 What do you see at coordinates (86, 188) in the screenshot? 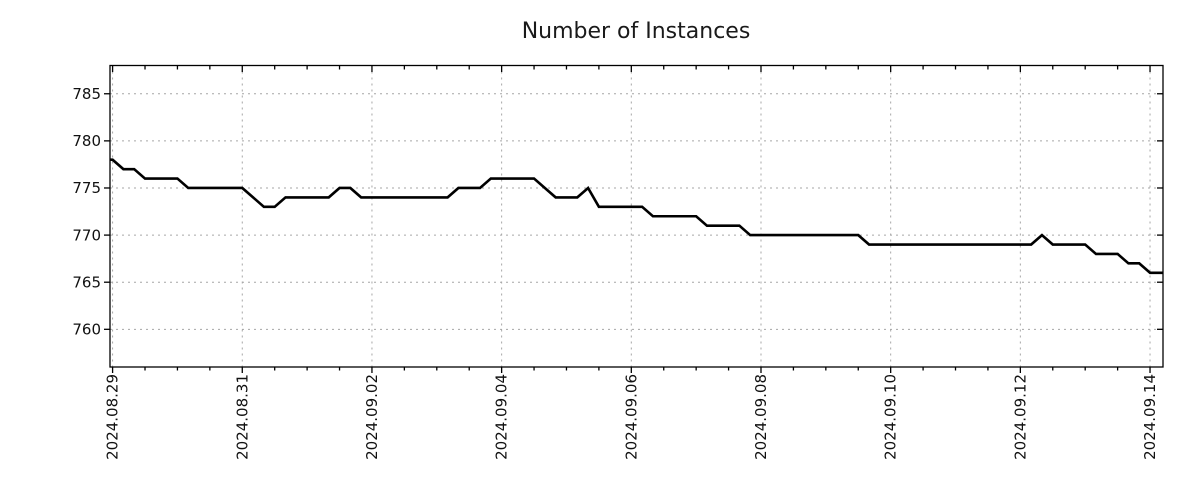
I see `y-tick-label: 775` at bounding box center [86, 188].